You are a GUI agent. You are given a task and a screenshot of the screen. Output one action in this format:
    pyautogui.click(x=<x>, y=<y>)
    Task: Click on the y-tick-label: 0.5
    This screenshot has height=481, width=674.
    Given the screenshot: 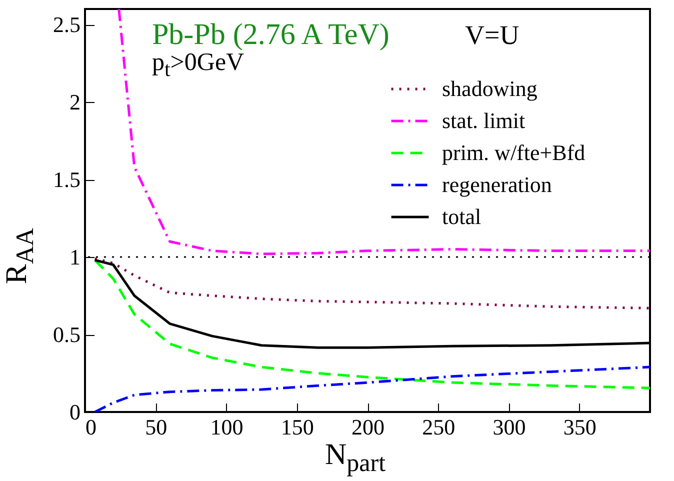 What is the action you would take?
    pyautogui.click(x=66, y=334)
    